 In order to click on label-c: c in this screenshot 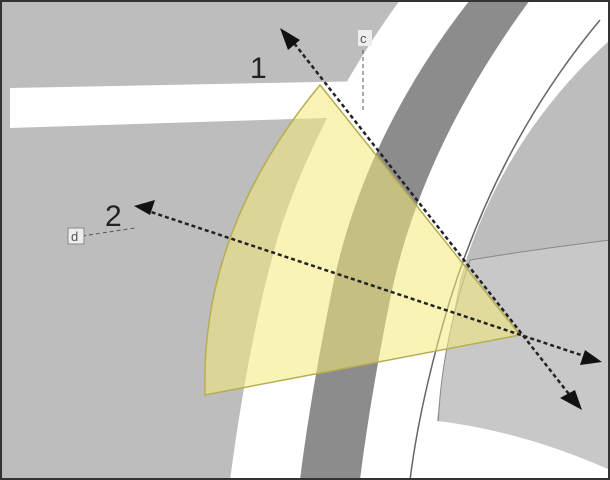, I will do `click(363, 38)`.